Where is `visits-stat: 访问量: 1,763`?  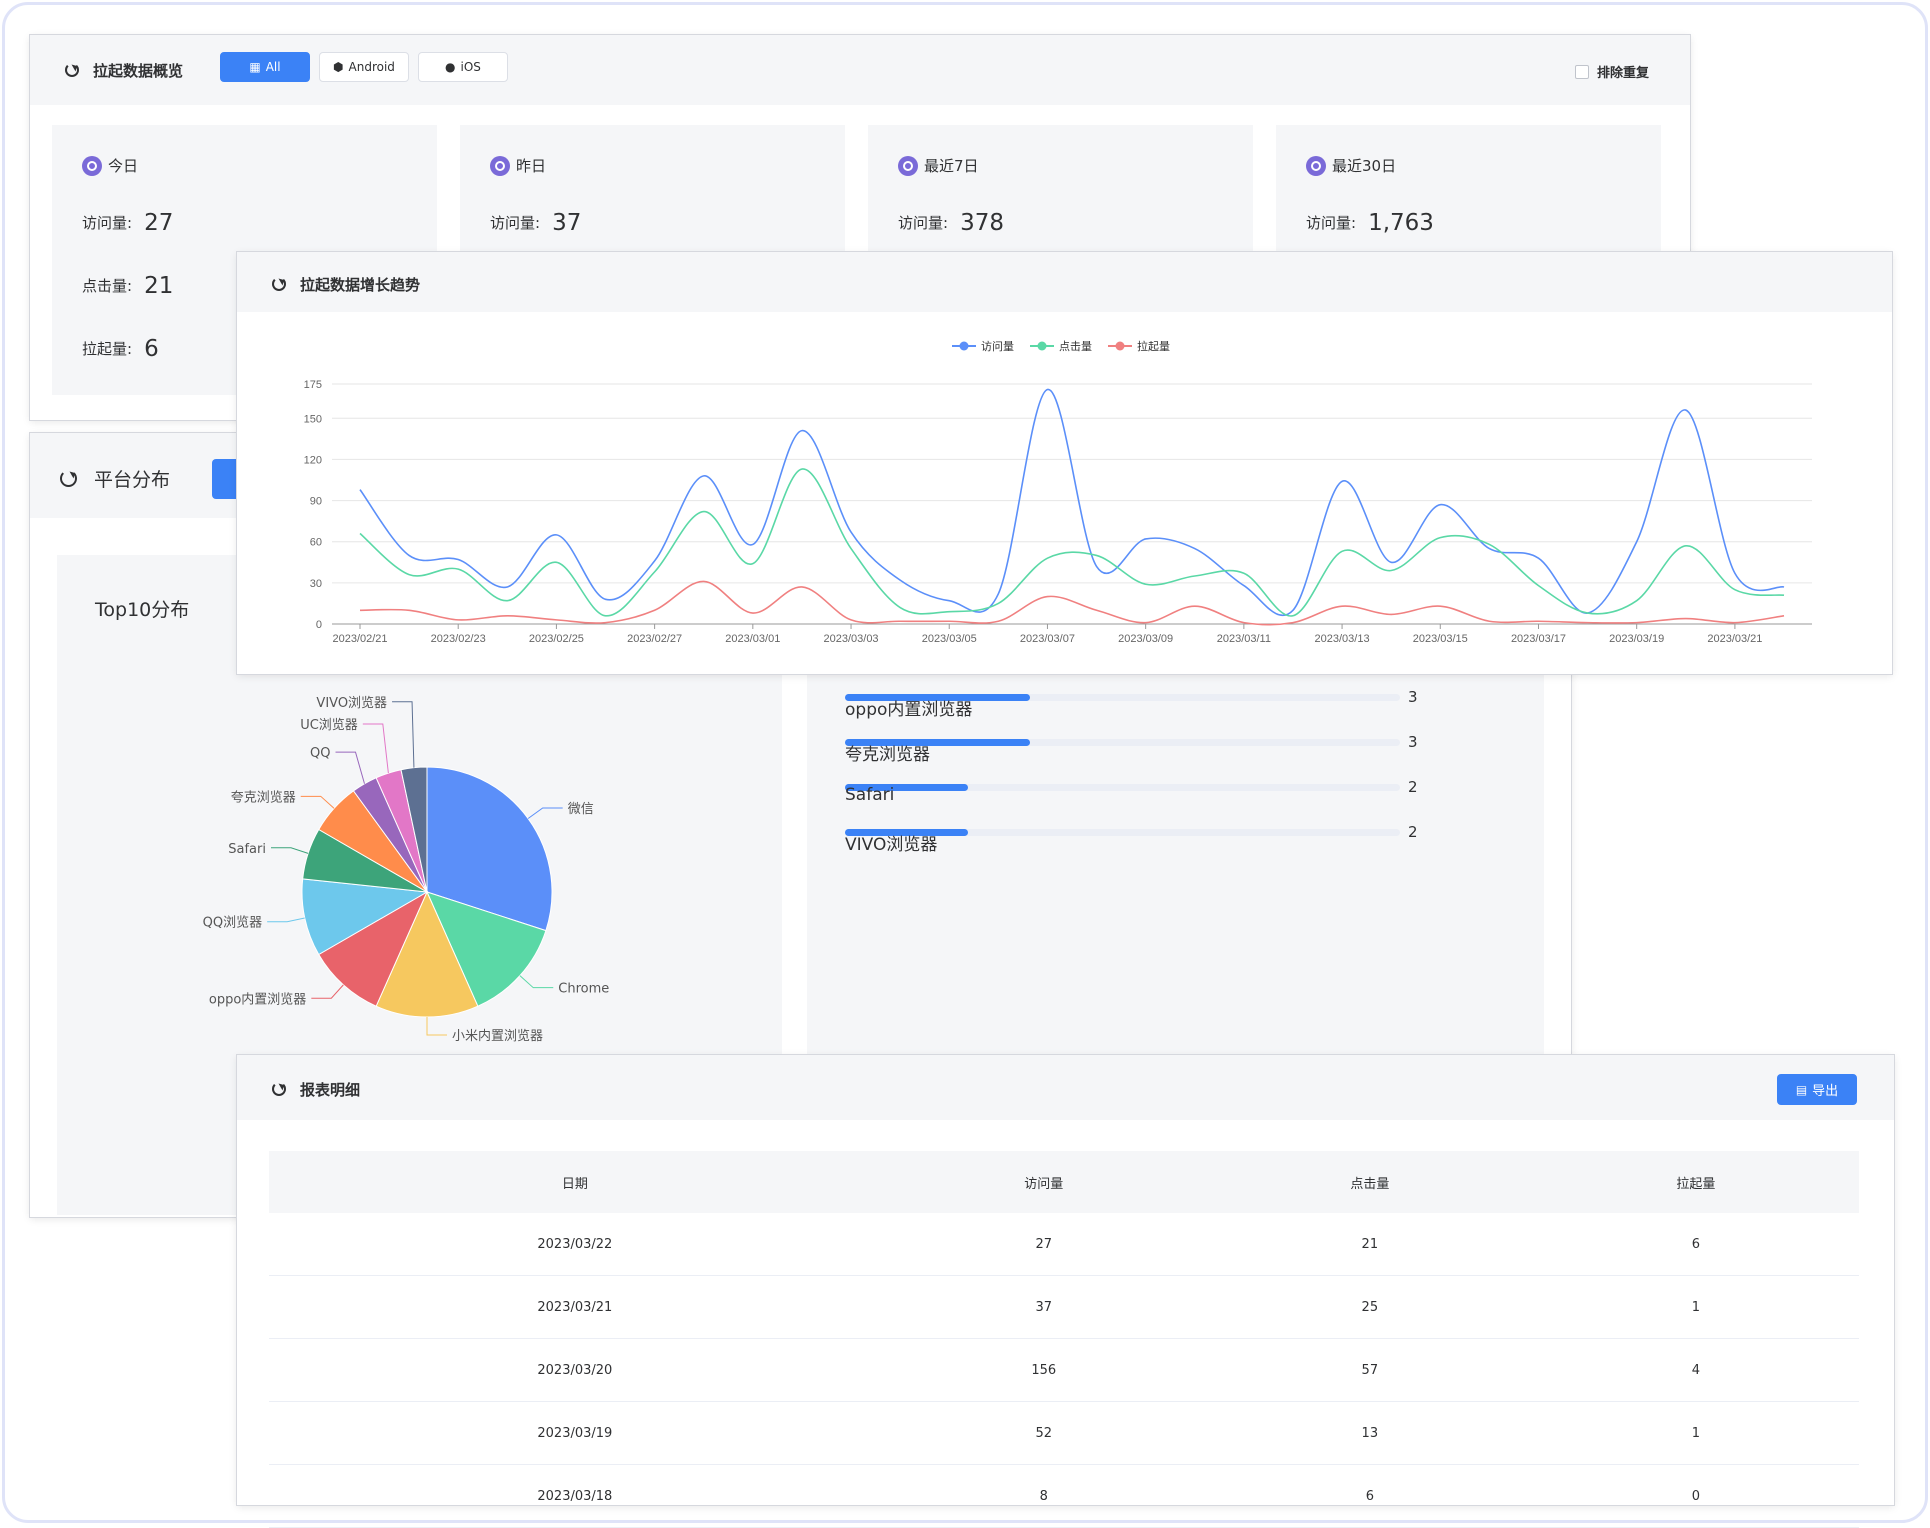 visits-stat: 访问量: 1,763 is located at coordinates (1370, 223).